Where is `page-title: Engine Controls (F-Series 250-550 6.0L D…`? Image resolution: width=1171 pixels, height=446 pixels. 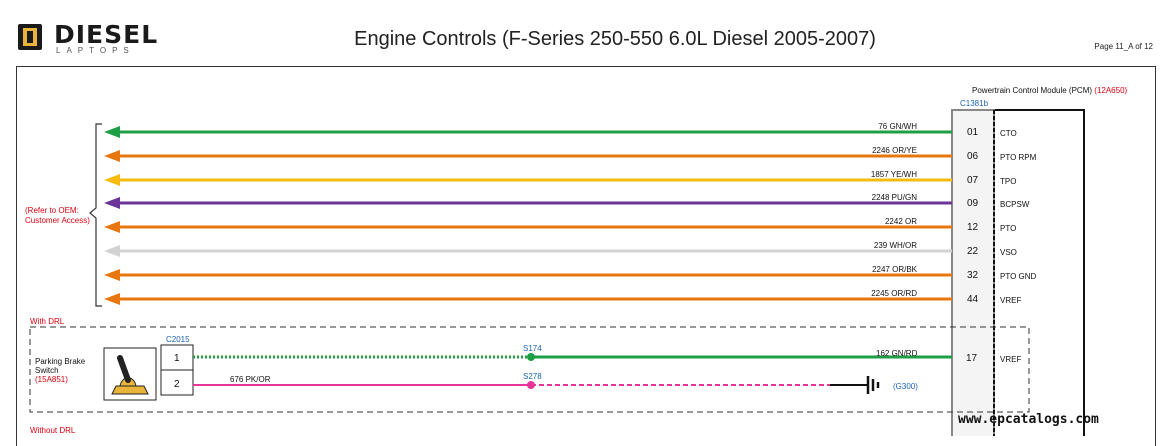 page-title: Engine Controls (F-Series 250-550 6.0L D… is located at coordinates (615, 39).